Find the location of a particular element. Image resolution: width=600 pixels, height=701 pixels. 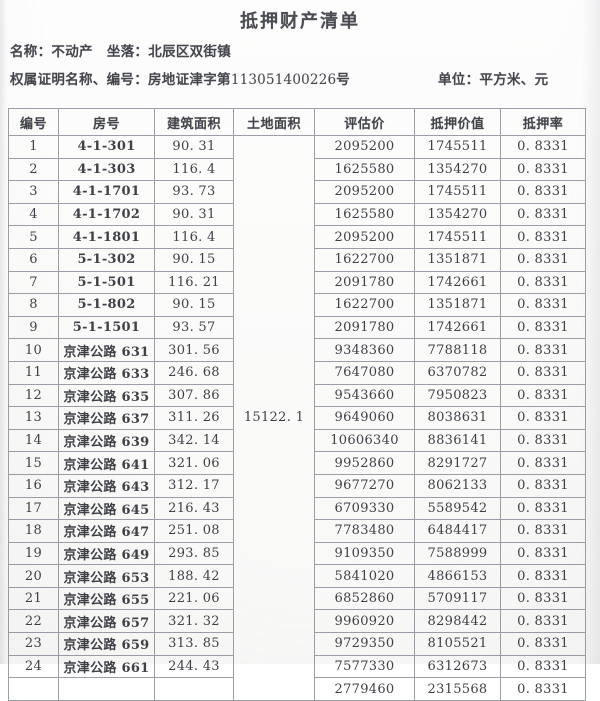

cell-mortgage-value: 7588999 is located at coordinates (457, 553).